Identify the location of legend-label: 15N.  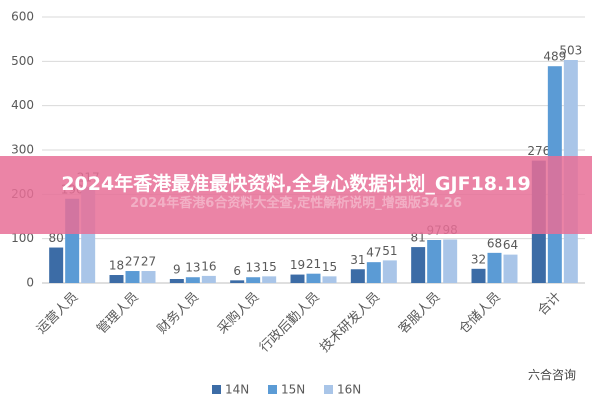
(293, 390).